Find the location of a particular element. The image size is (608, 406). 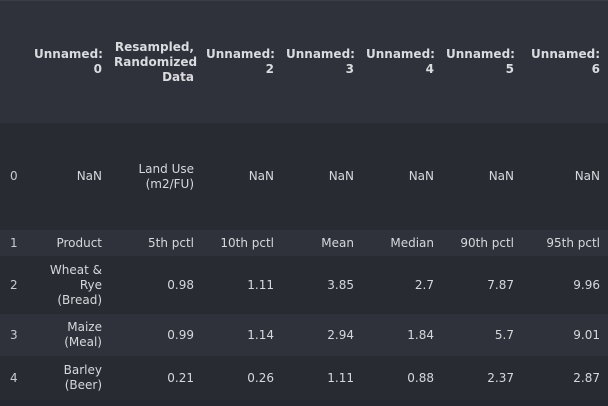

table-cell: 7.87 is located at coordinates (500, 284).